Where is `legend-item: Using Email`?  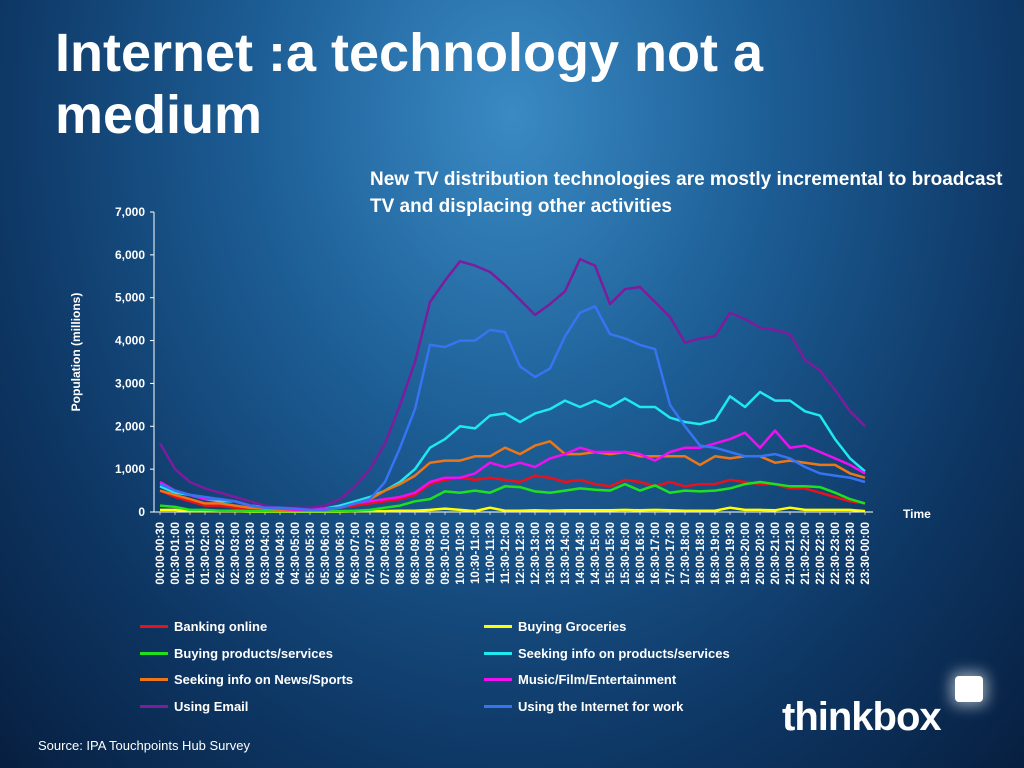
legend-item: Using Email is located at coordinates (194, 706).